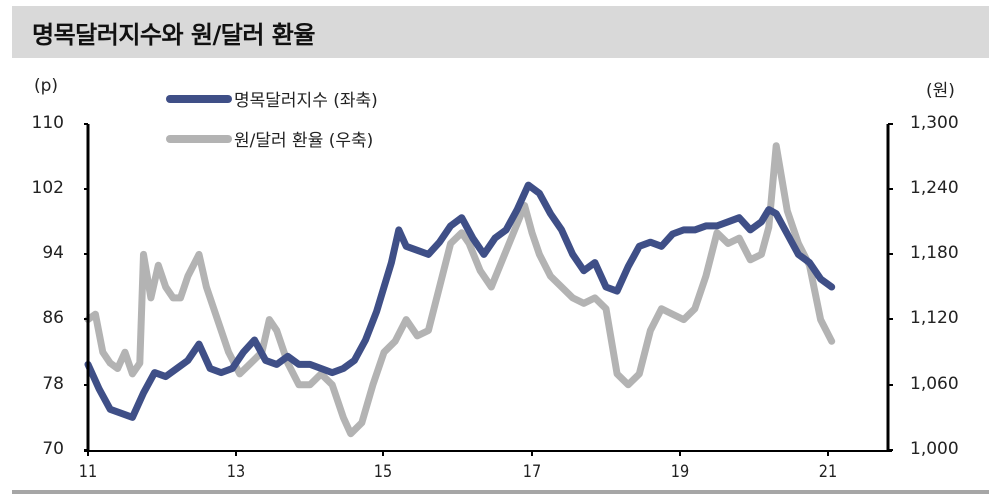 The height and width of the screenshot is (501, 989). I want to click on left-axis-ticks, so click(86, 287).